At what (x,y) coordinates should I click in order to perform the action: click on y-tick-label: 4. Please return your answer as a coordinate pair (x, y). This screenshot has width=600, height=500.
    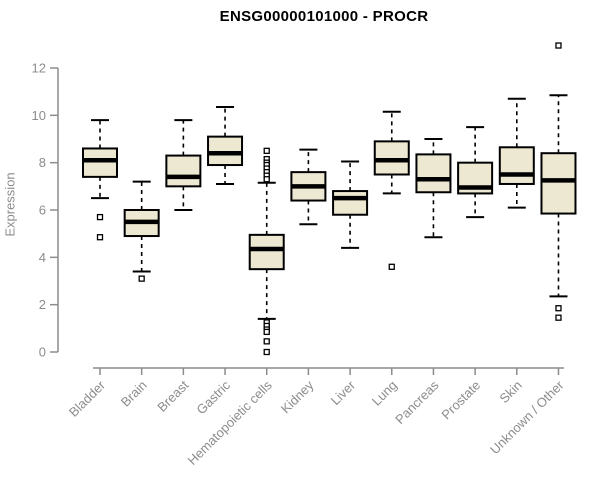
    Looking at the image, I should click on (42, 257).